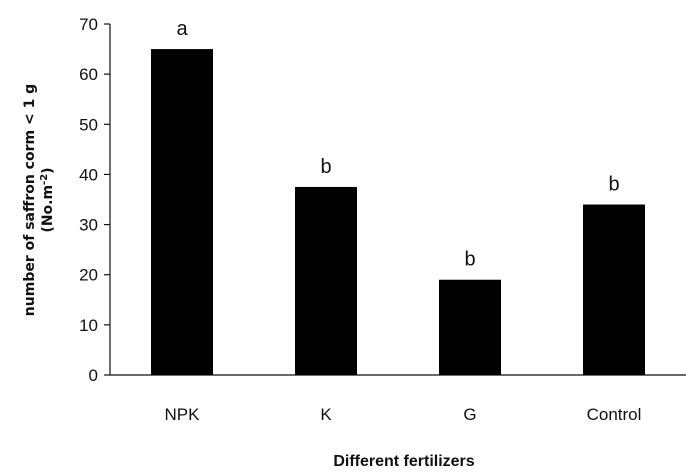 The width and height of the screenshot is (686, 473). What do you see at coordinates (326, 414) in the screenshot?
I see `x-tick-label: K` at bounding box center [326, 414].